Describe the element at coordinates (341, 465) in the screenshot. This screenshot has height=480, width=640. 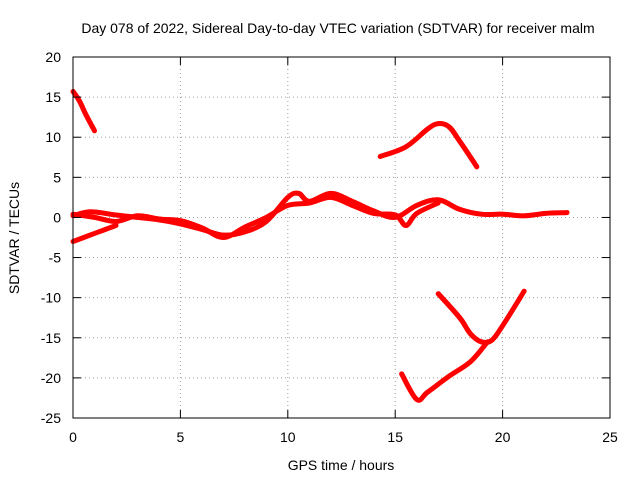
I see `x-axis-label: GPS time / hours` at that location.